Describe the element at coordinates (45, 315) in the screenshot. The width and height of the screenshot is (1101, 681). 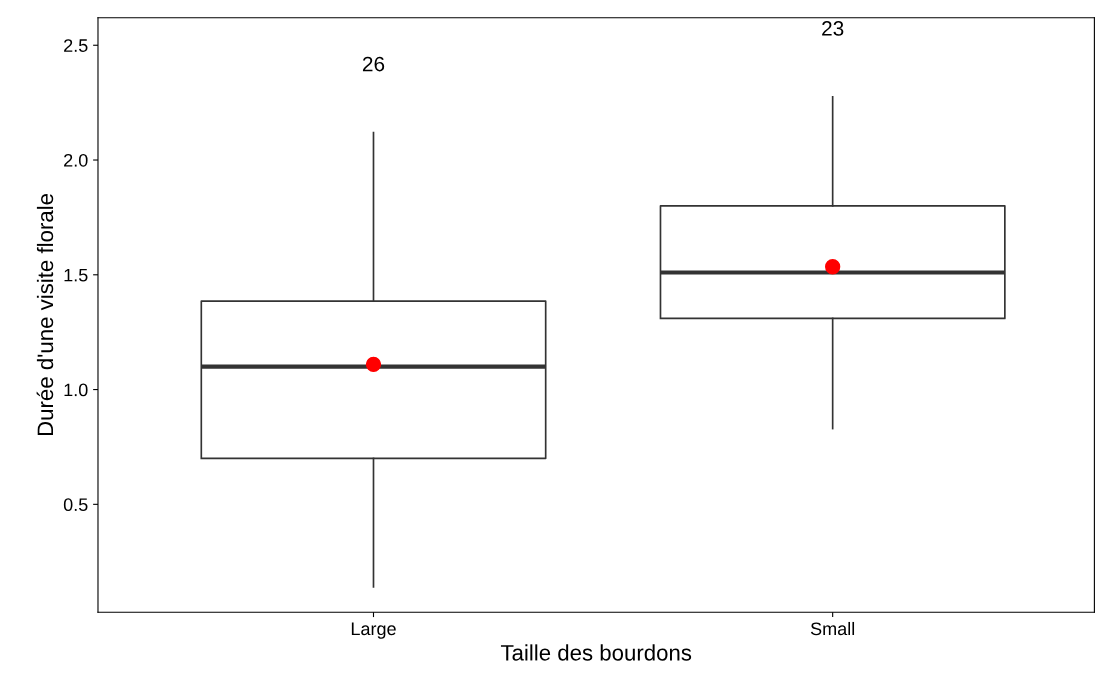
I see `y-axis-title: Durée d'une visite florale` at that location.